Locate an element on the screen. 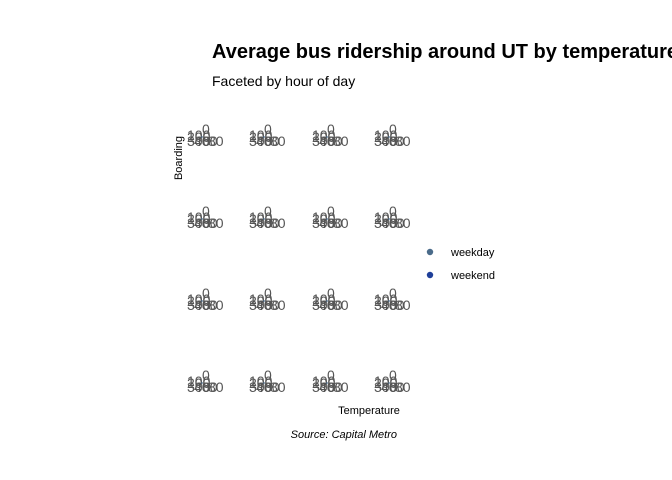  legend-label-weekday: weekday is located at coordinates (472, 253).